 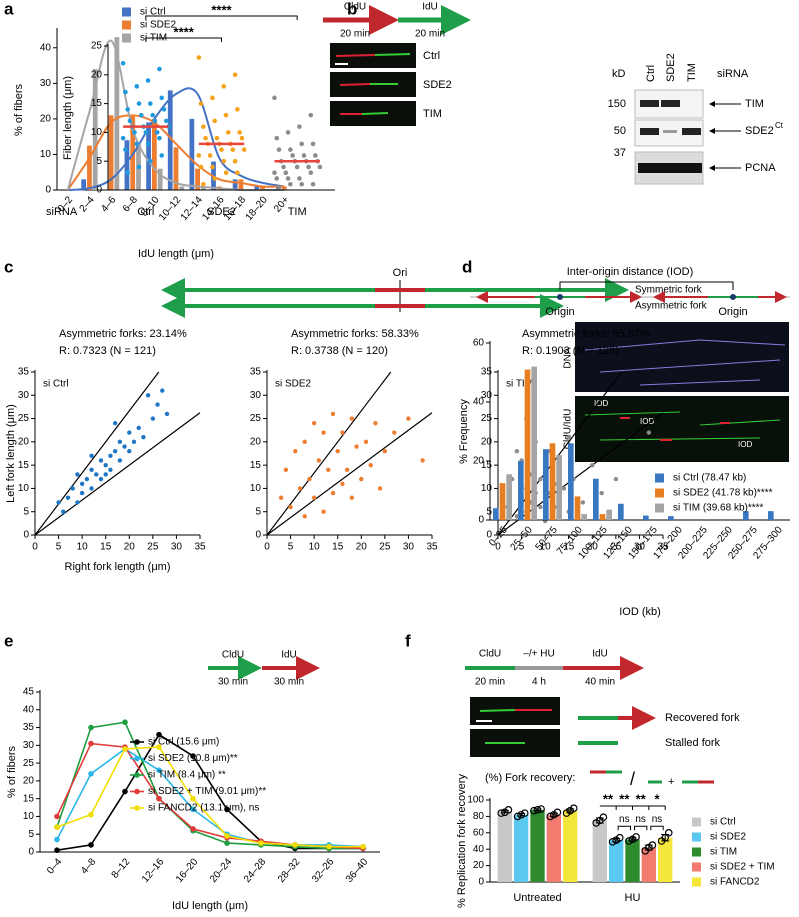 What do you see at coordinates (593, 547) in the screenshot?
I see `x-tick-label: 20` at bounding box center [593, 547].